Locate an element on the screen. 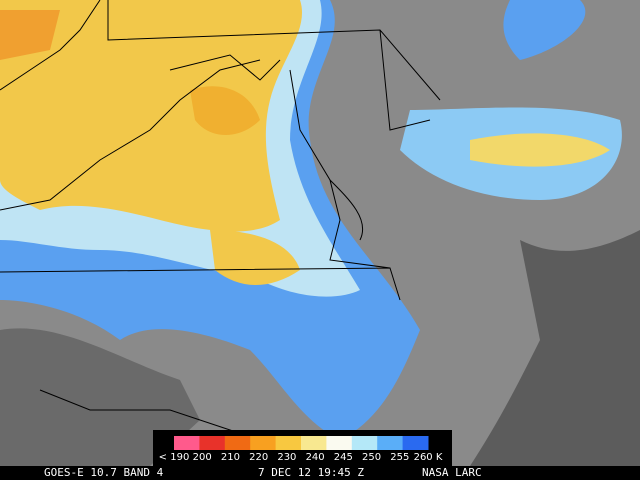  caption-bar is located at coordinates (320, 473).